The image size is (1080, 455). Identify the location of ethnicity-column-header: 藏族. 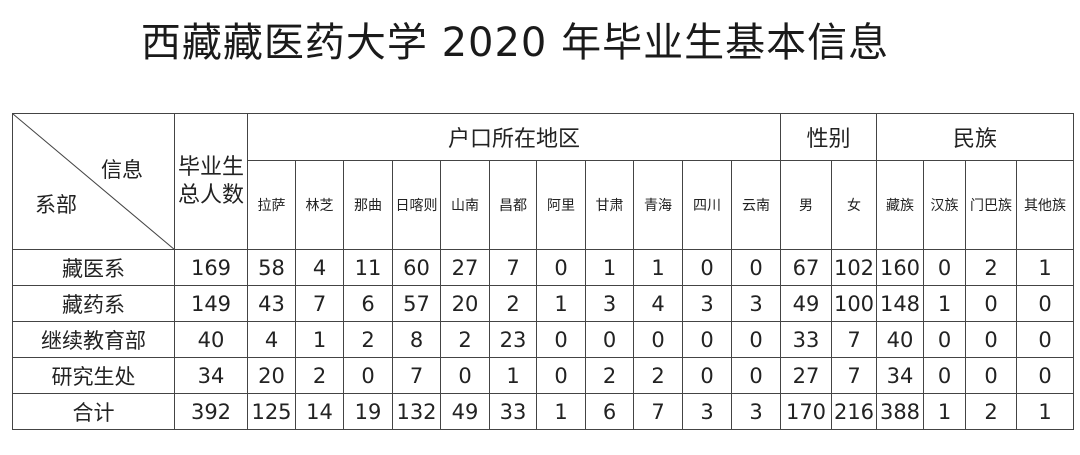
(900, 205).